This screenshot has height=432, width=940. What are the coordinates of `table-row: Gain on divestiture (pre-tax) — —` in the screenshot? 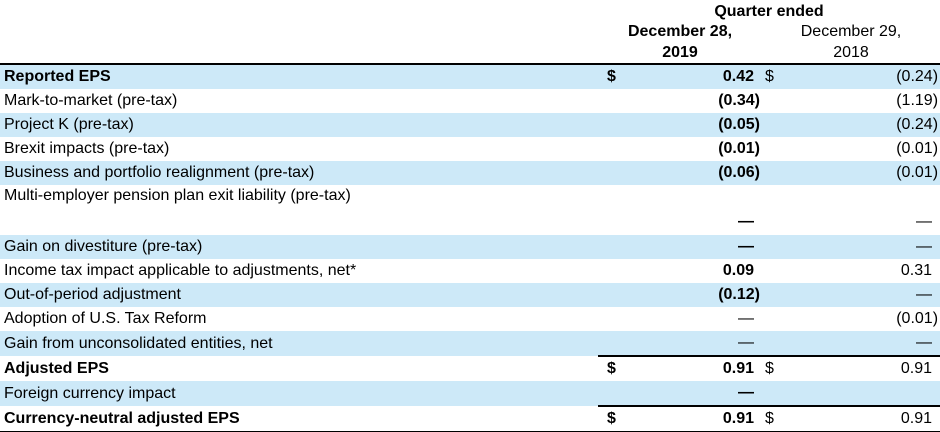 It's located at (470, 247).